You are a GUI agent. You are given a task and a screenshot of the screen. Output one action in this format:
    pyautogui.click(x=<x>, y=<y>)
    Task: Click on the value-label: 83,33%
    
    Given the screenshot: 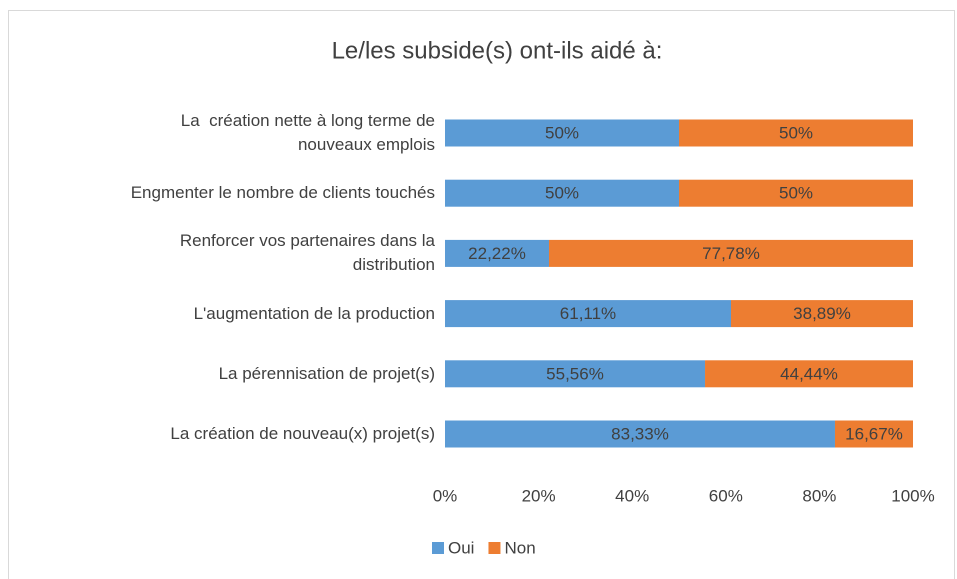 What is the action you would take?
    pyautogui.click(x=640, y=433)
    